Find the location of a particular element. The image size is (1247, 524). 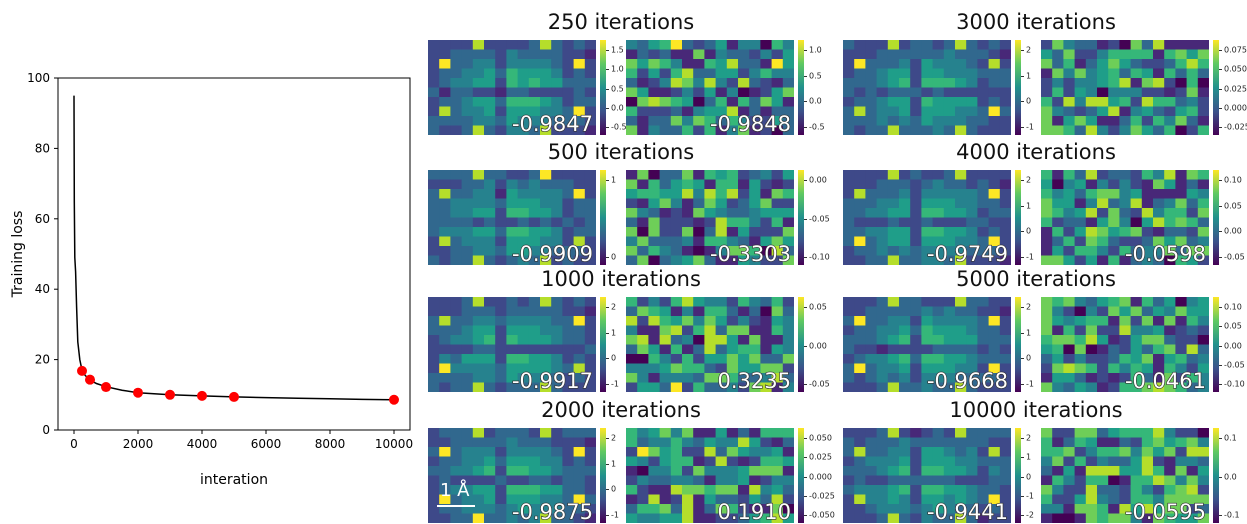

colorbar-tick-label: 0.05 is located at coordinates (1233, 326).